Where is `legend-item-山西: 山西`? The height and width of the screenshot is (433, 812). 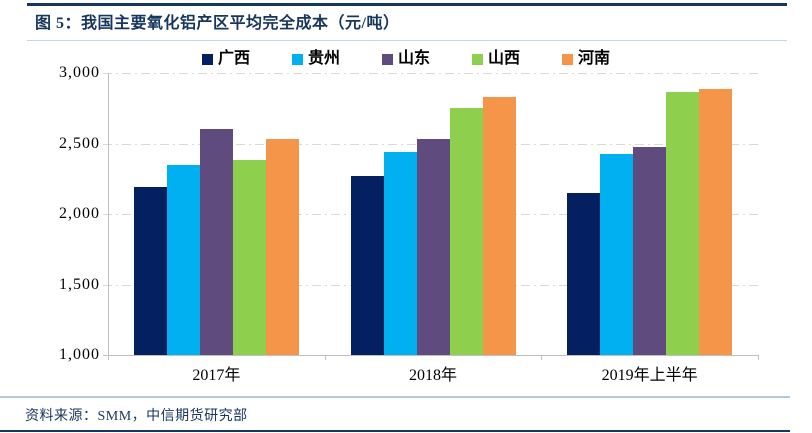
legend-item-山西: 山西 is located at coordinates (496, 59).